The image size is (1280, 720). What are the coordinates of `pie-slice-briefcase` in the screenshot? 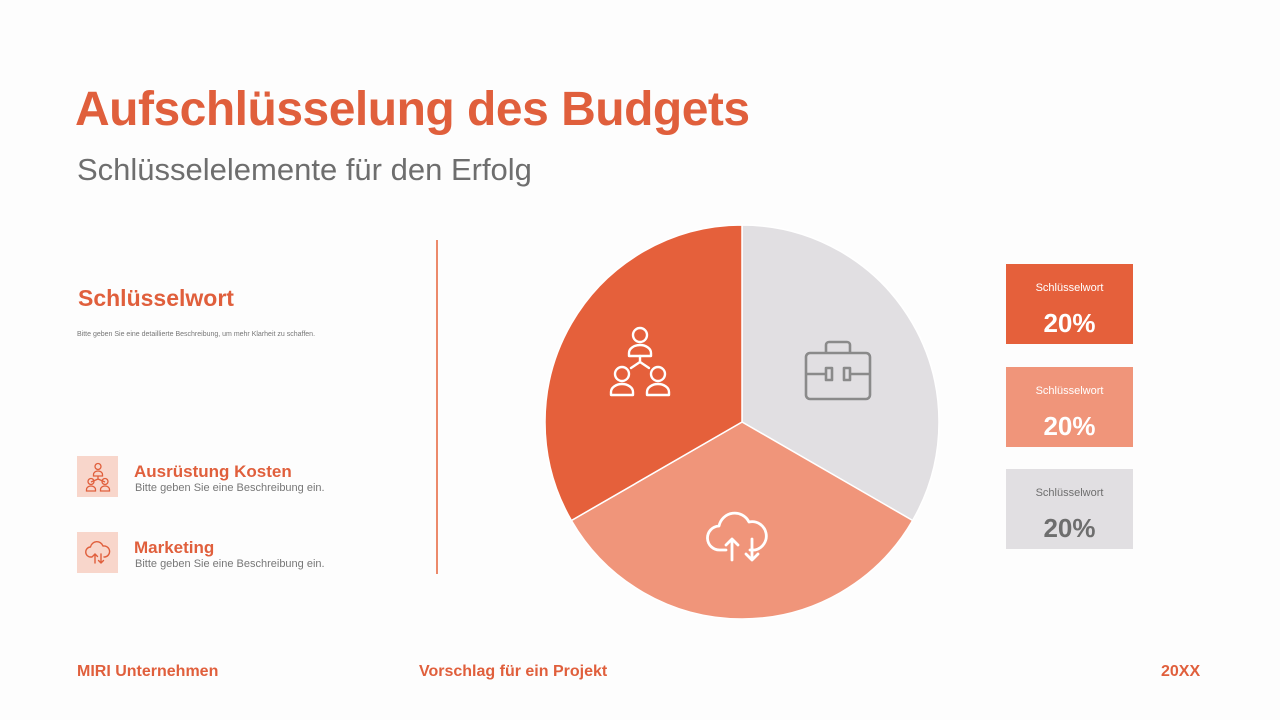 It's located at (840, 373).